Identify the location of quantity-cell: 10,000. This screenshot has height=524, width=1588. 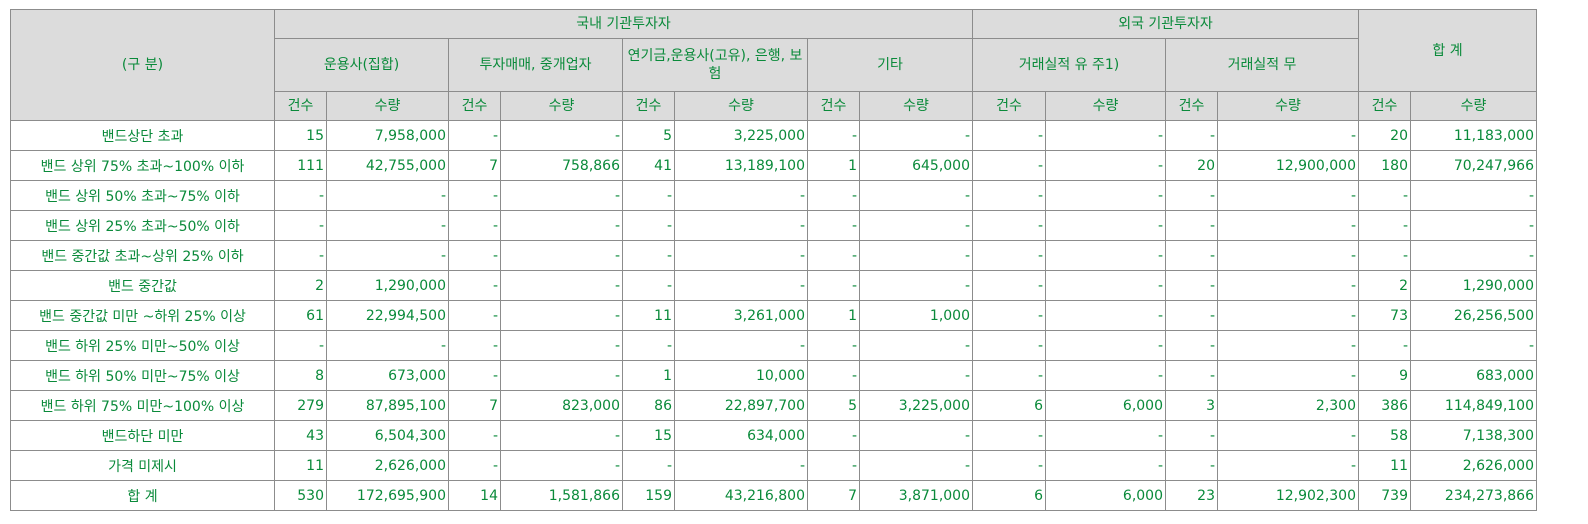
(741, 375).